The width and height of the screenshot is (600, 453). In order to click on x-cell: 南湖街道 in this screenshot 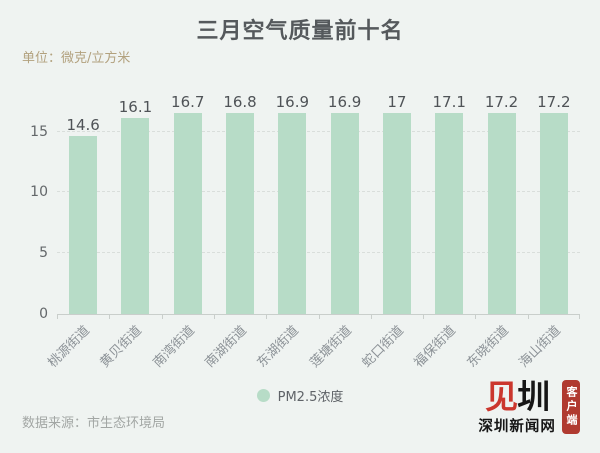, I will do `click(234, 346)`.